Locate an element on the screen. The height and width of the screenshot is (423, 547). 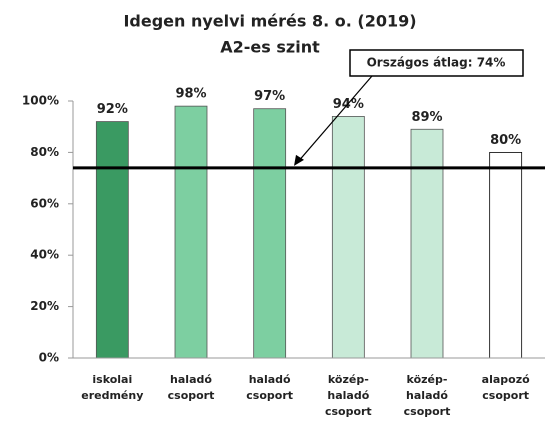
chart-title: A2-es szint is located at coordinates (270, 47).